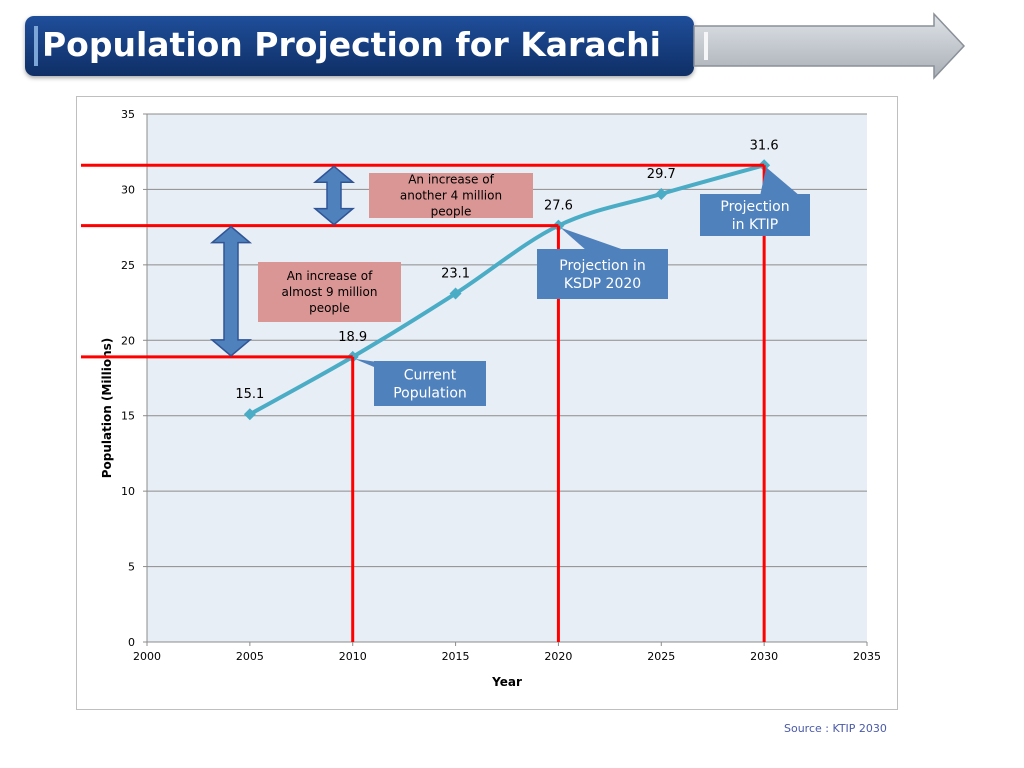 The image size is (1024, 768). Describe the element at coordinates (36, 46) in the screenshot. I see `title-accent` at that location.